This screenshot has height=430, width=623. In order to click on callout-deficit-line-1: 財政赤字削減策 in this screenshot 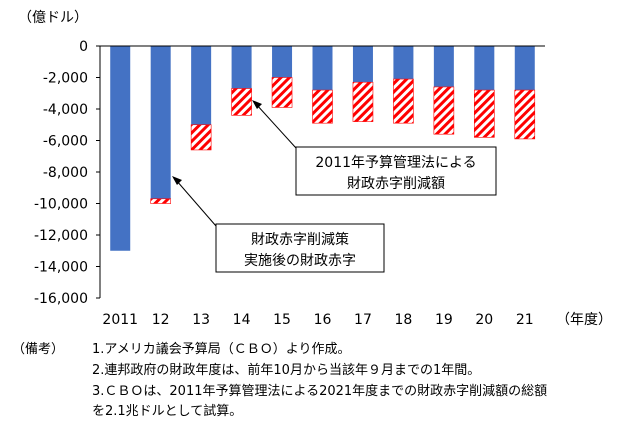, I will do `click(300, 239)`.